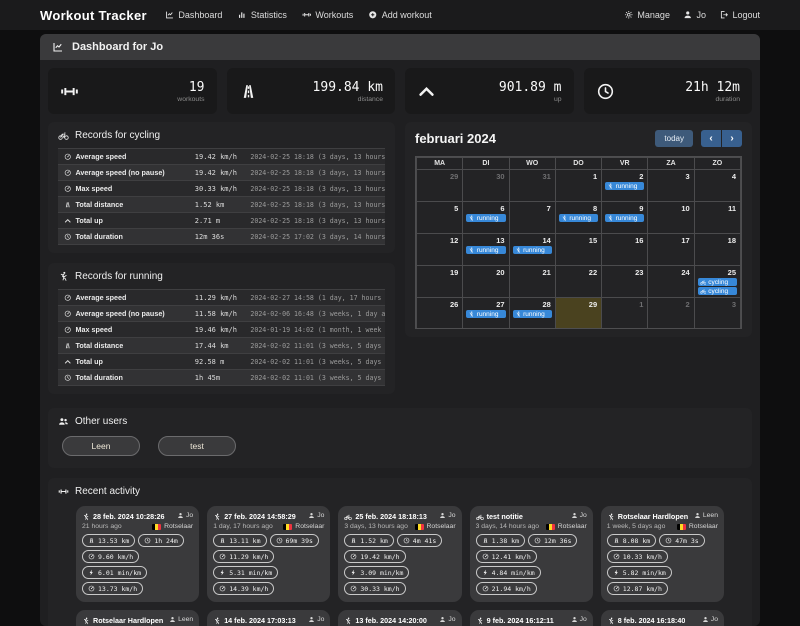 The height and width of the screenshot is (626, 800). I want to click on nav-logout: Logout, so click(739, 15).